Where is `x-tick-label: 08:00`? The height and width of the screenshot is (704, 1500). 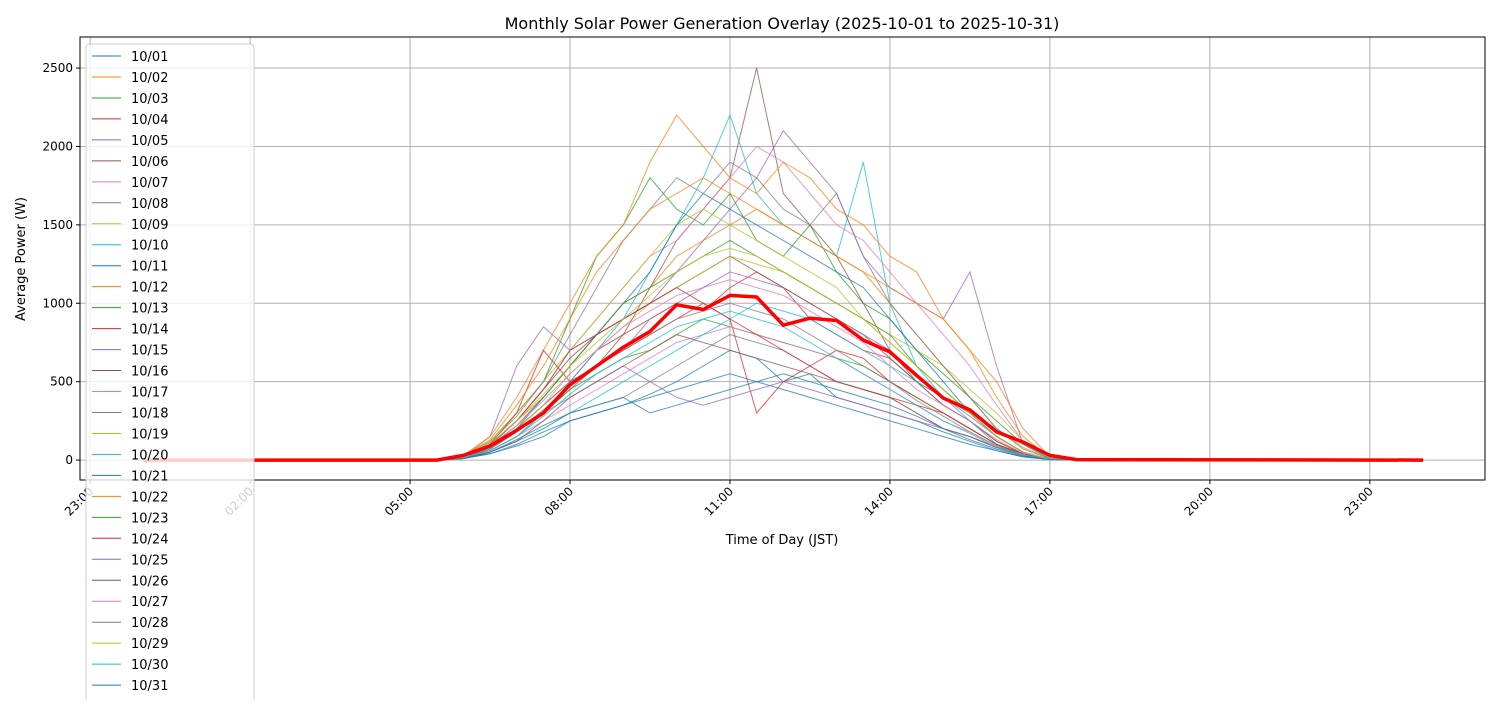 x-tick-label: 08:00 is located at coordinates (559, 501).